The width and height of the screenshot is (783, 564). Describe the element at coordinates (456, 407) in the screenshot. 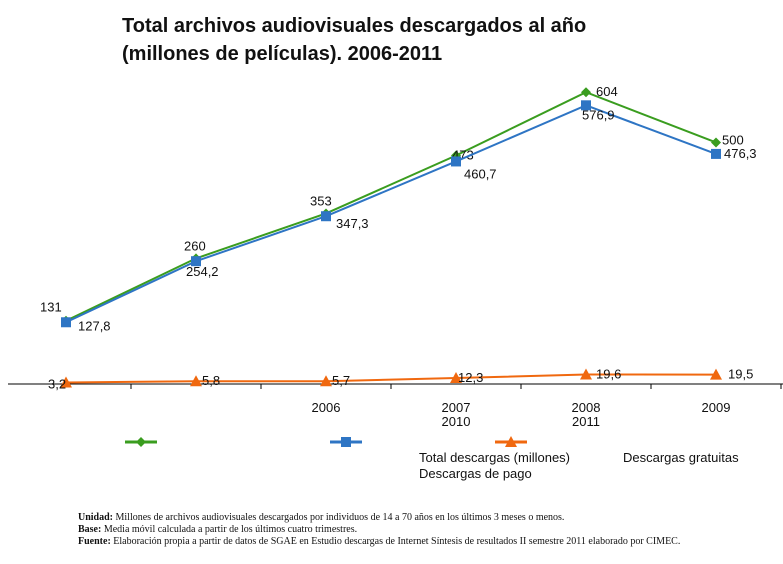

I see `x-tick-label-2007: 2007` at that location.